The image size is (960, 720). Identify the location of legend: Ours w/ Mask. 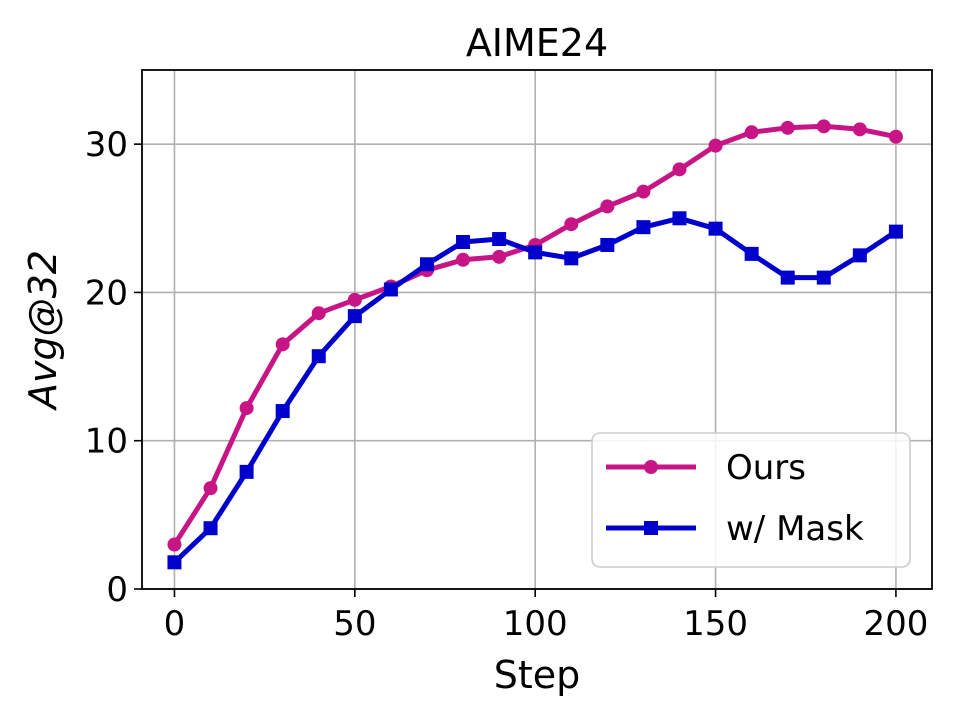
(751, 500).